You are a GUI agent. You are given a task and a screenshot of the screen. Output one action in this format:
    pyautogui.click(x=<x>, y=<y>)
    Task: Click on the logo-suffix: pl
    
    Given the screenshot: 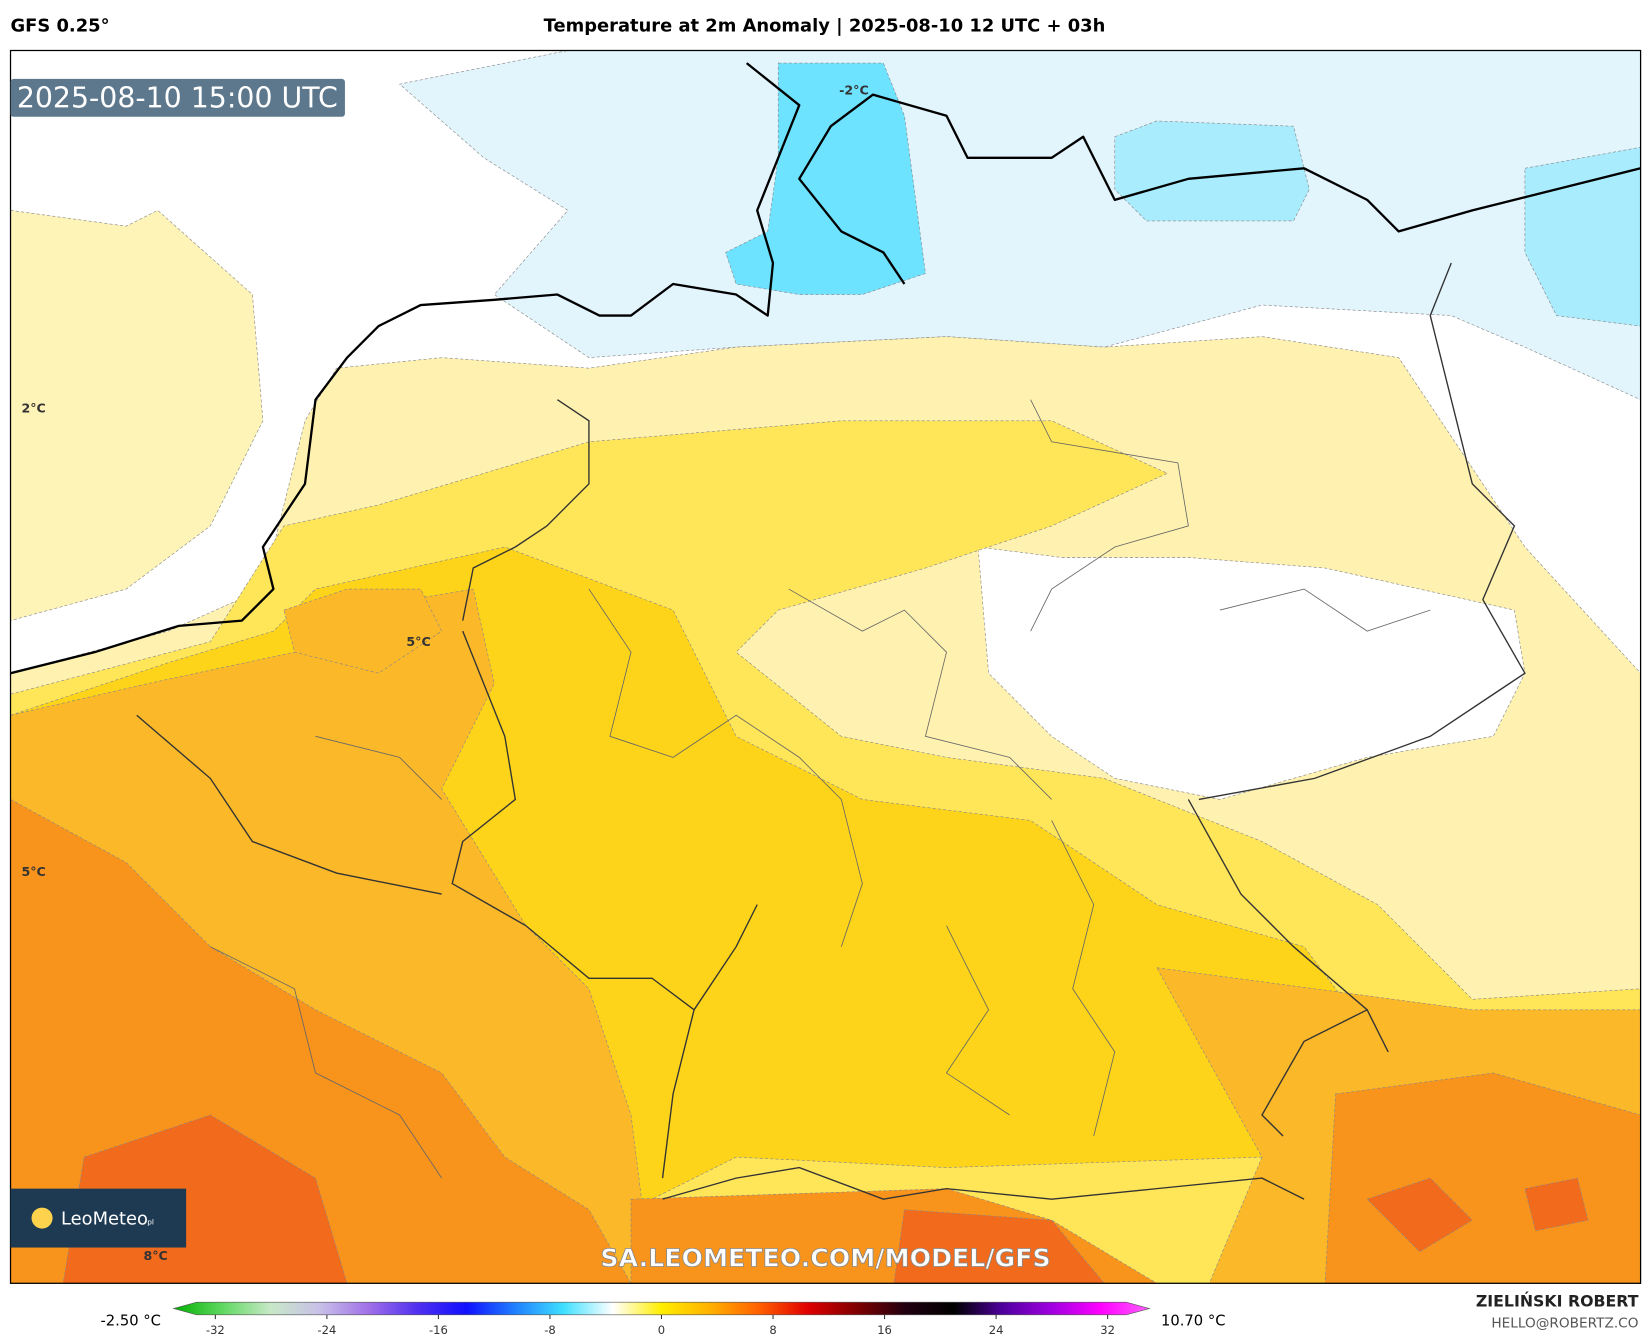 What is the action you would take?
    pyautogui.click(x=150, y=1221)
    